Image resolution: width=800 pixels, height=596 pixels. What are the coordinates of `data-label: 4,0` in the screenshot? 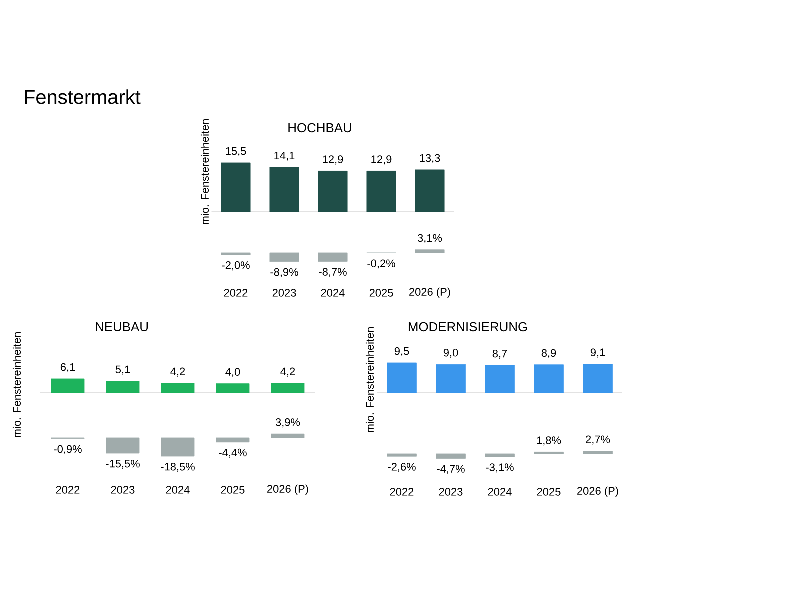 It's located at (233, 373).